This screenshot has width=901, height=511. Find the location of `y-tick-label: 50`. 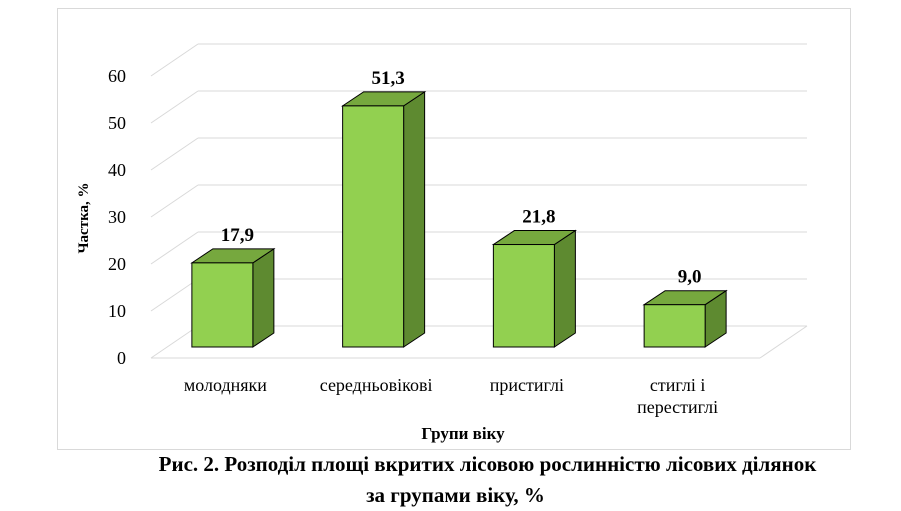

y-tick-label: 50 is located at coordinates (117, 123).